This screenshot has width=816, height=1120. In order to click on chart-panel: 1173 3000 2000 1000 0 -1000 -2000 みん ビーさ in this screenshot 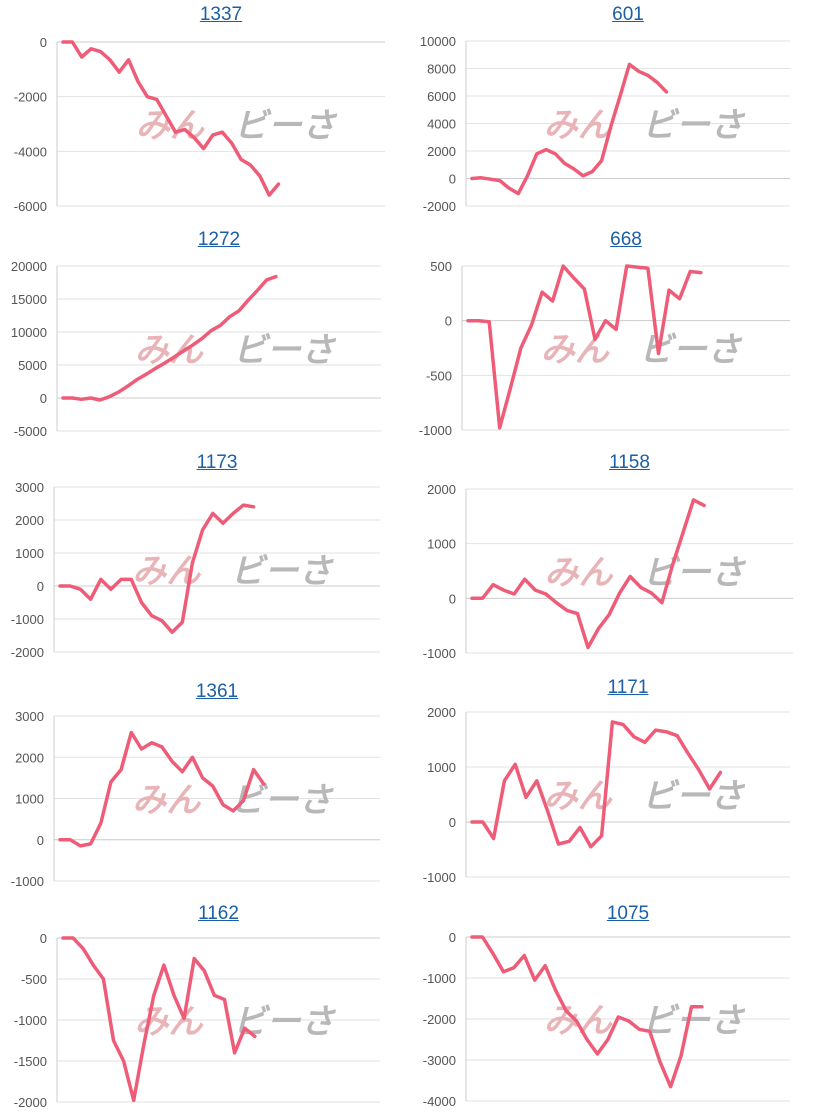, I will do `click(204, 559)`.